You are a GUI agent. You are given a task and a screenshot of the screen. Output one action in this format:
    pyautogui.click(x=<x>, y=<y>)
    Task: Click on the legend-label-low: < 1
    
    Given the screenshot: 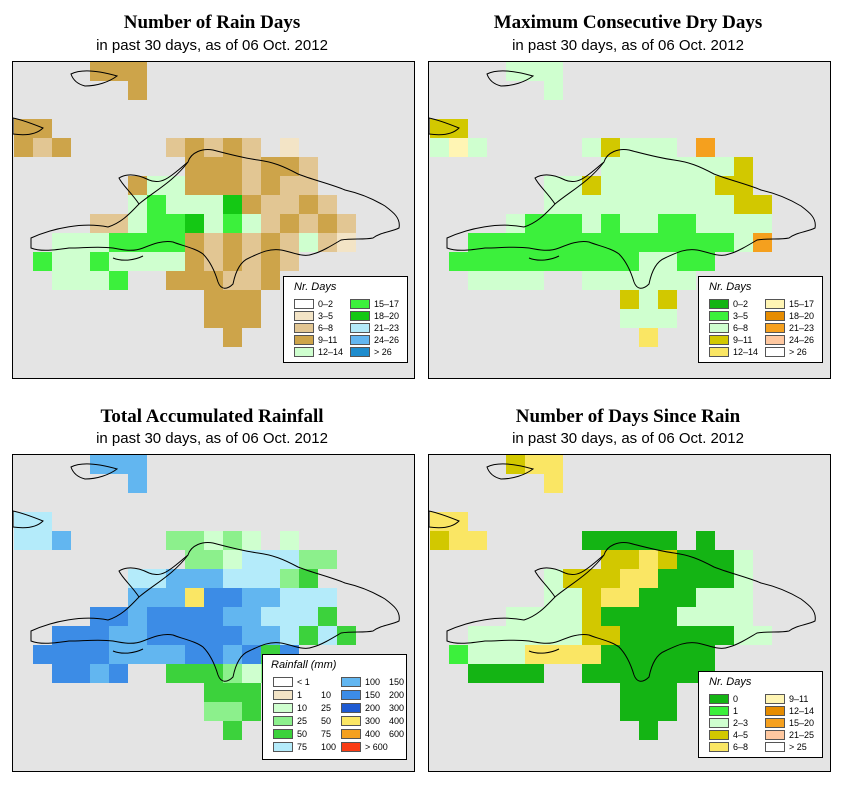 What is the action you would take?
    pyautogui.click(x=303, y=682)
    